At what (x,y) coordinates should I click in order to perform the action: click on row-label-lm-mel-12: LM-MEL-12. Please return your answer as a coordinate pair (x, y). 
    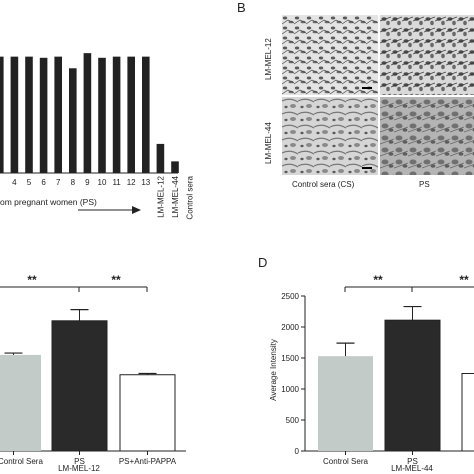
    Looking at the image, I should click on (268, 59).